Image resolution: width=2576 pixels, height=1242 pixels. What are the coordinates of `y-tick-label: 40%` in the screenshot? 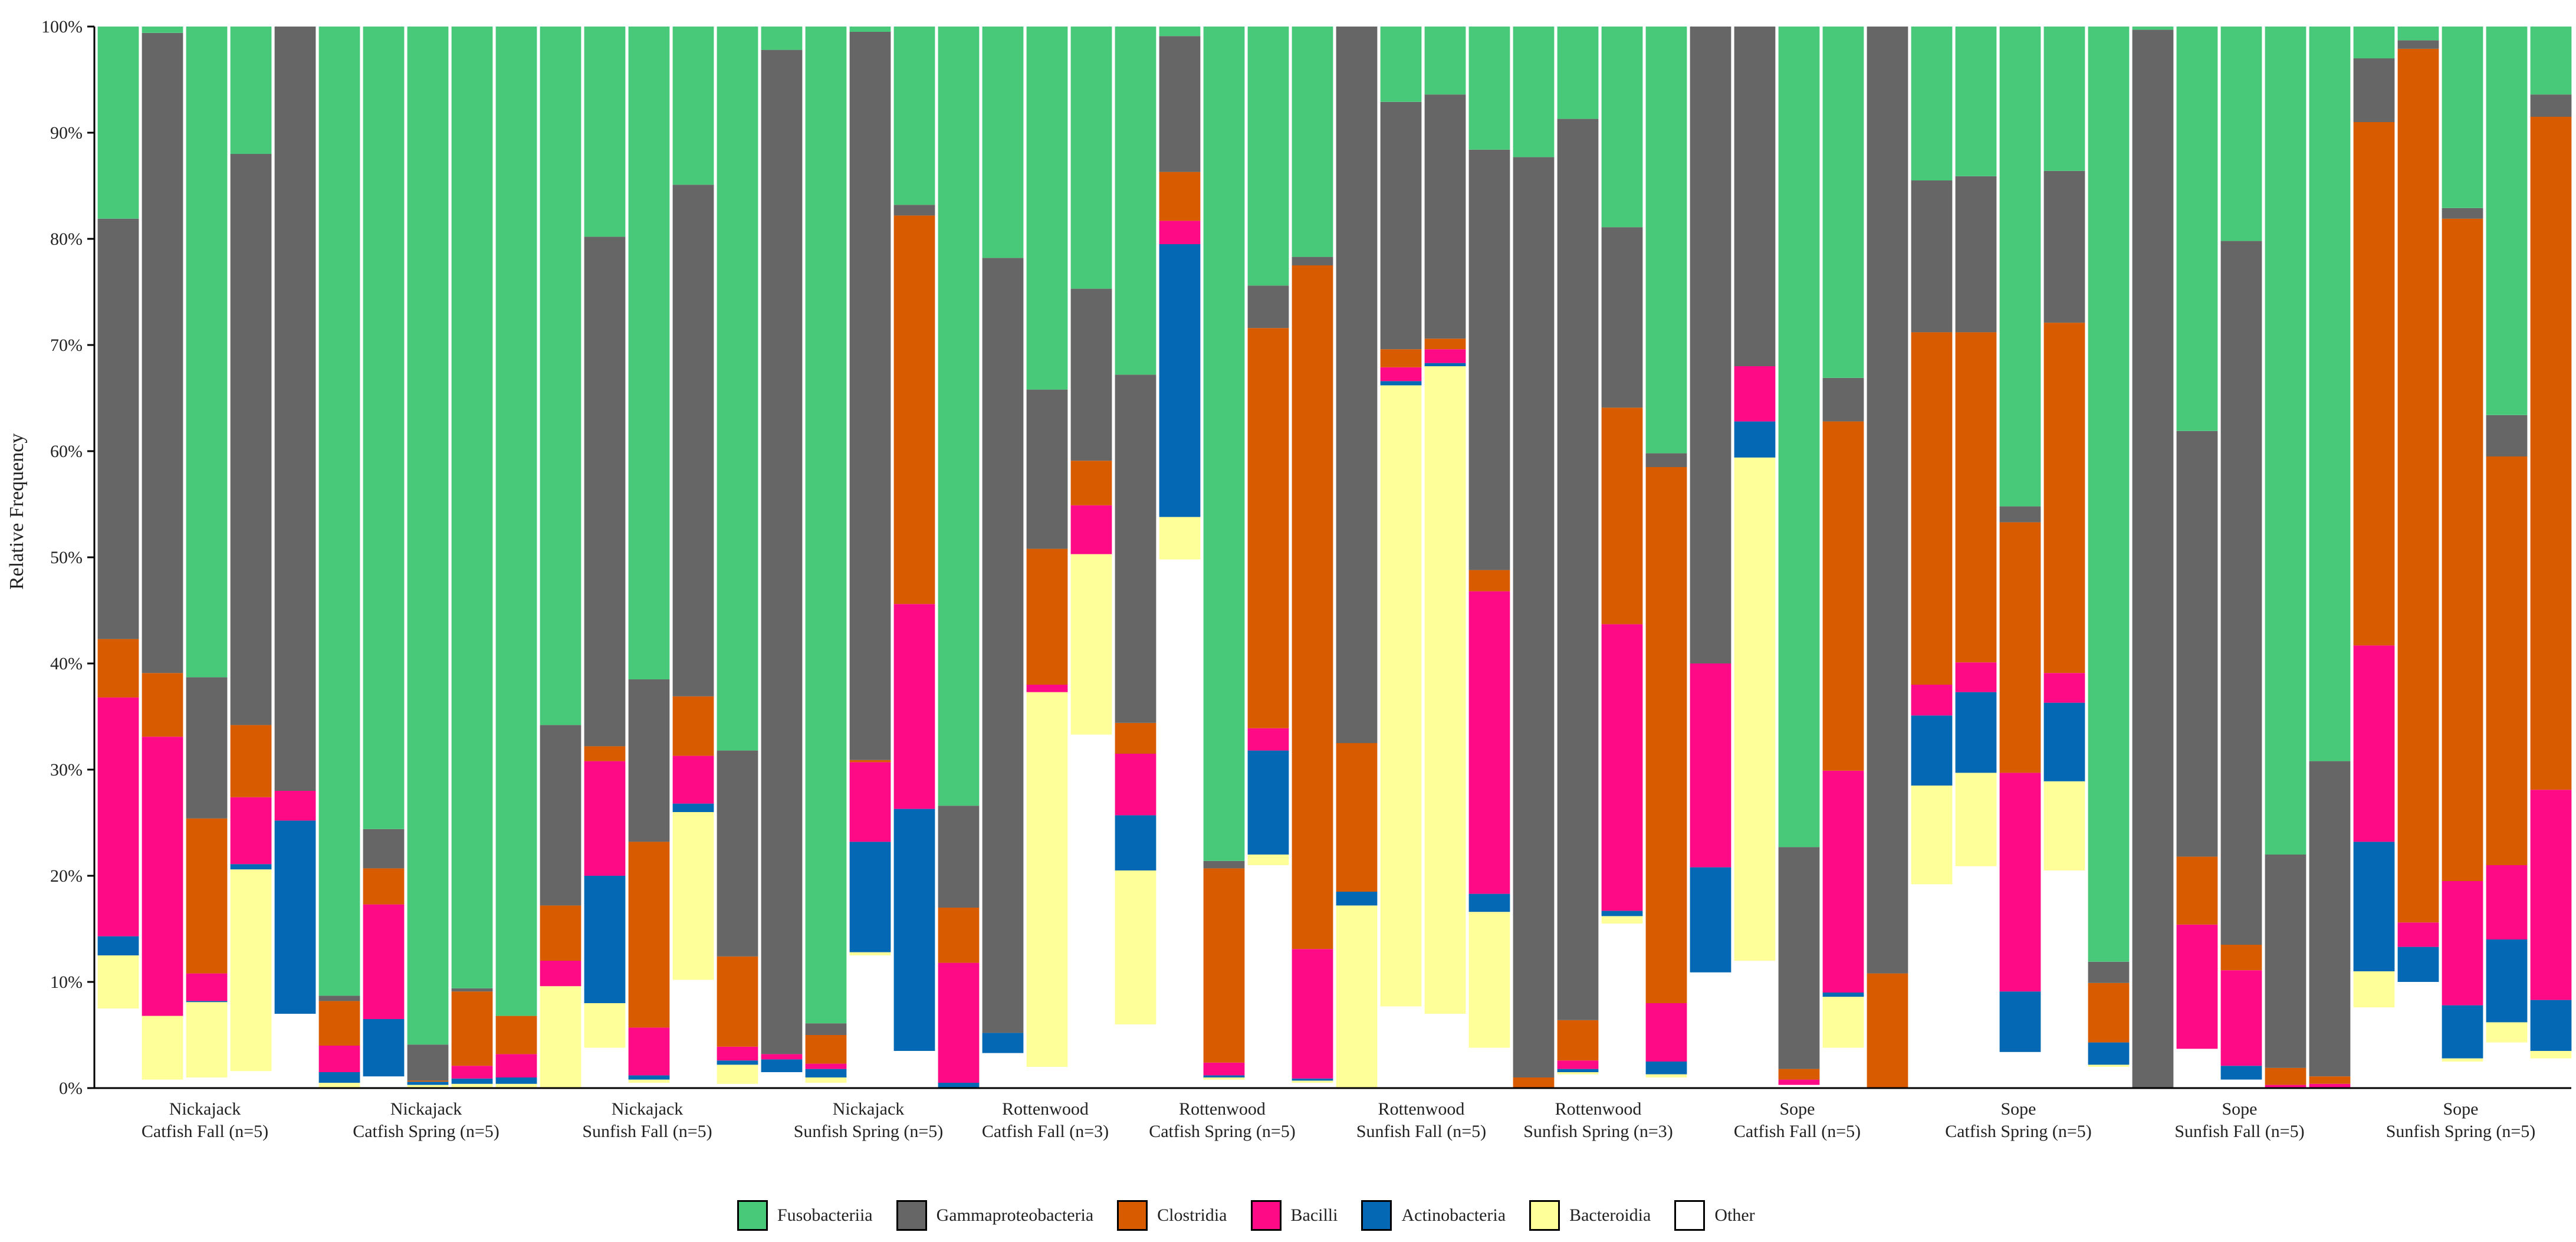 It's located at (66, 663).